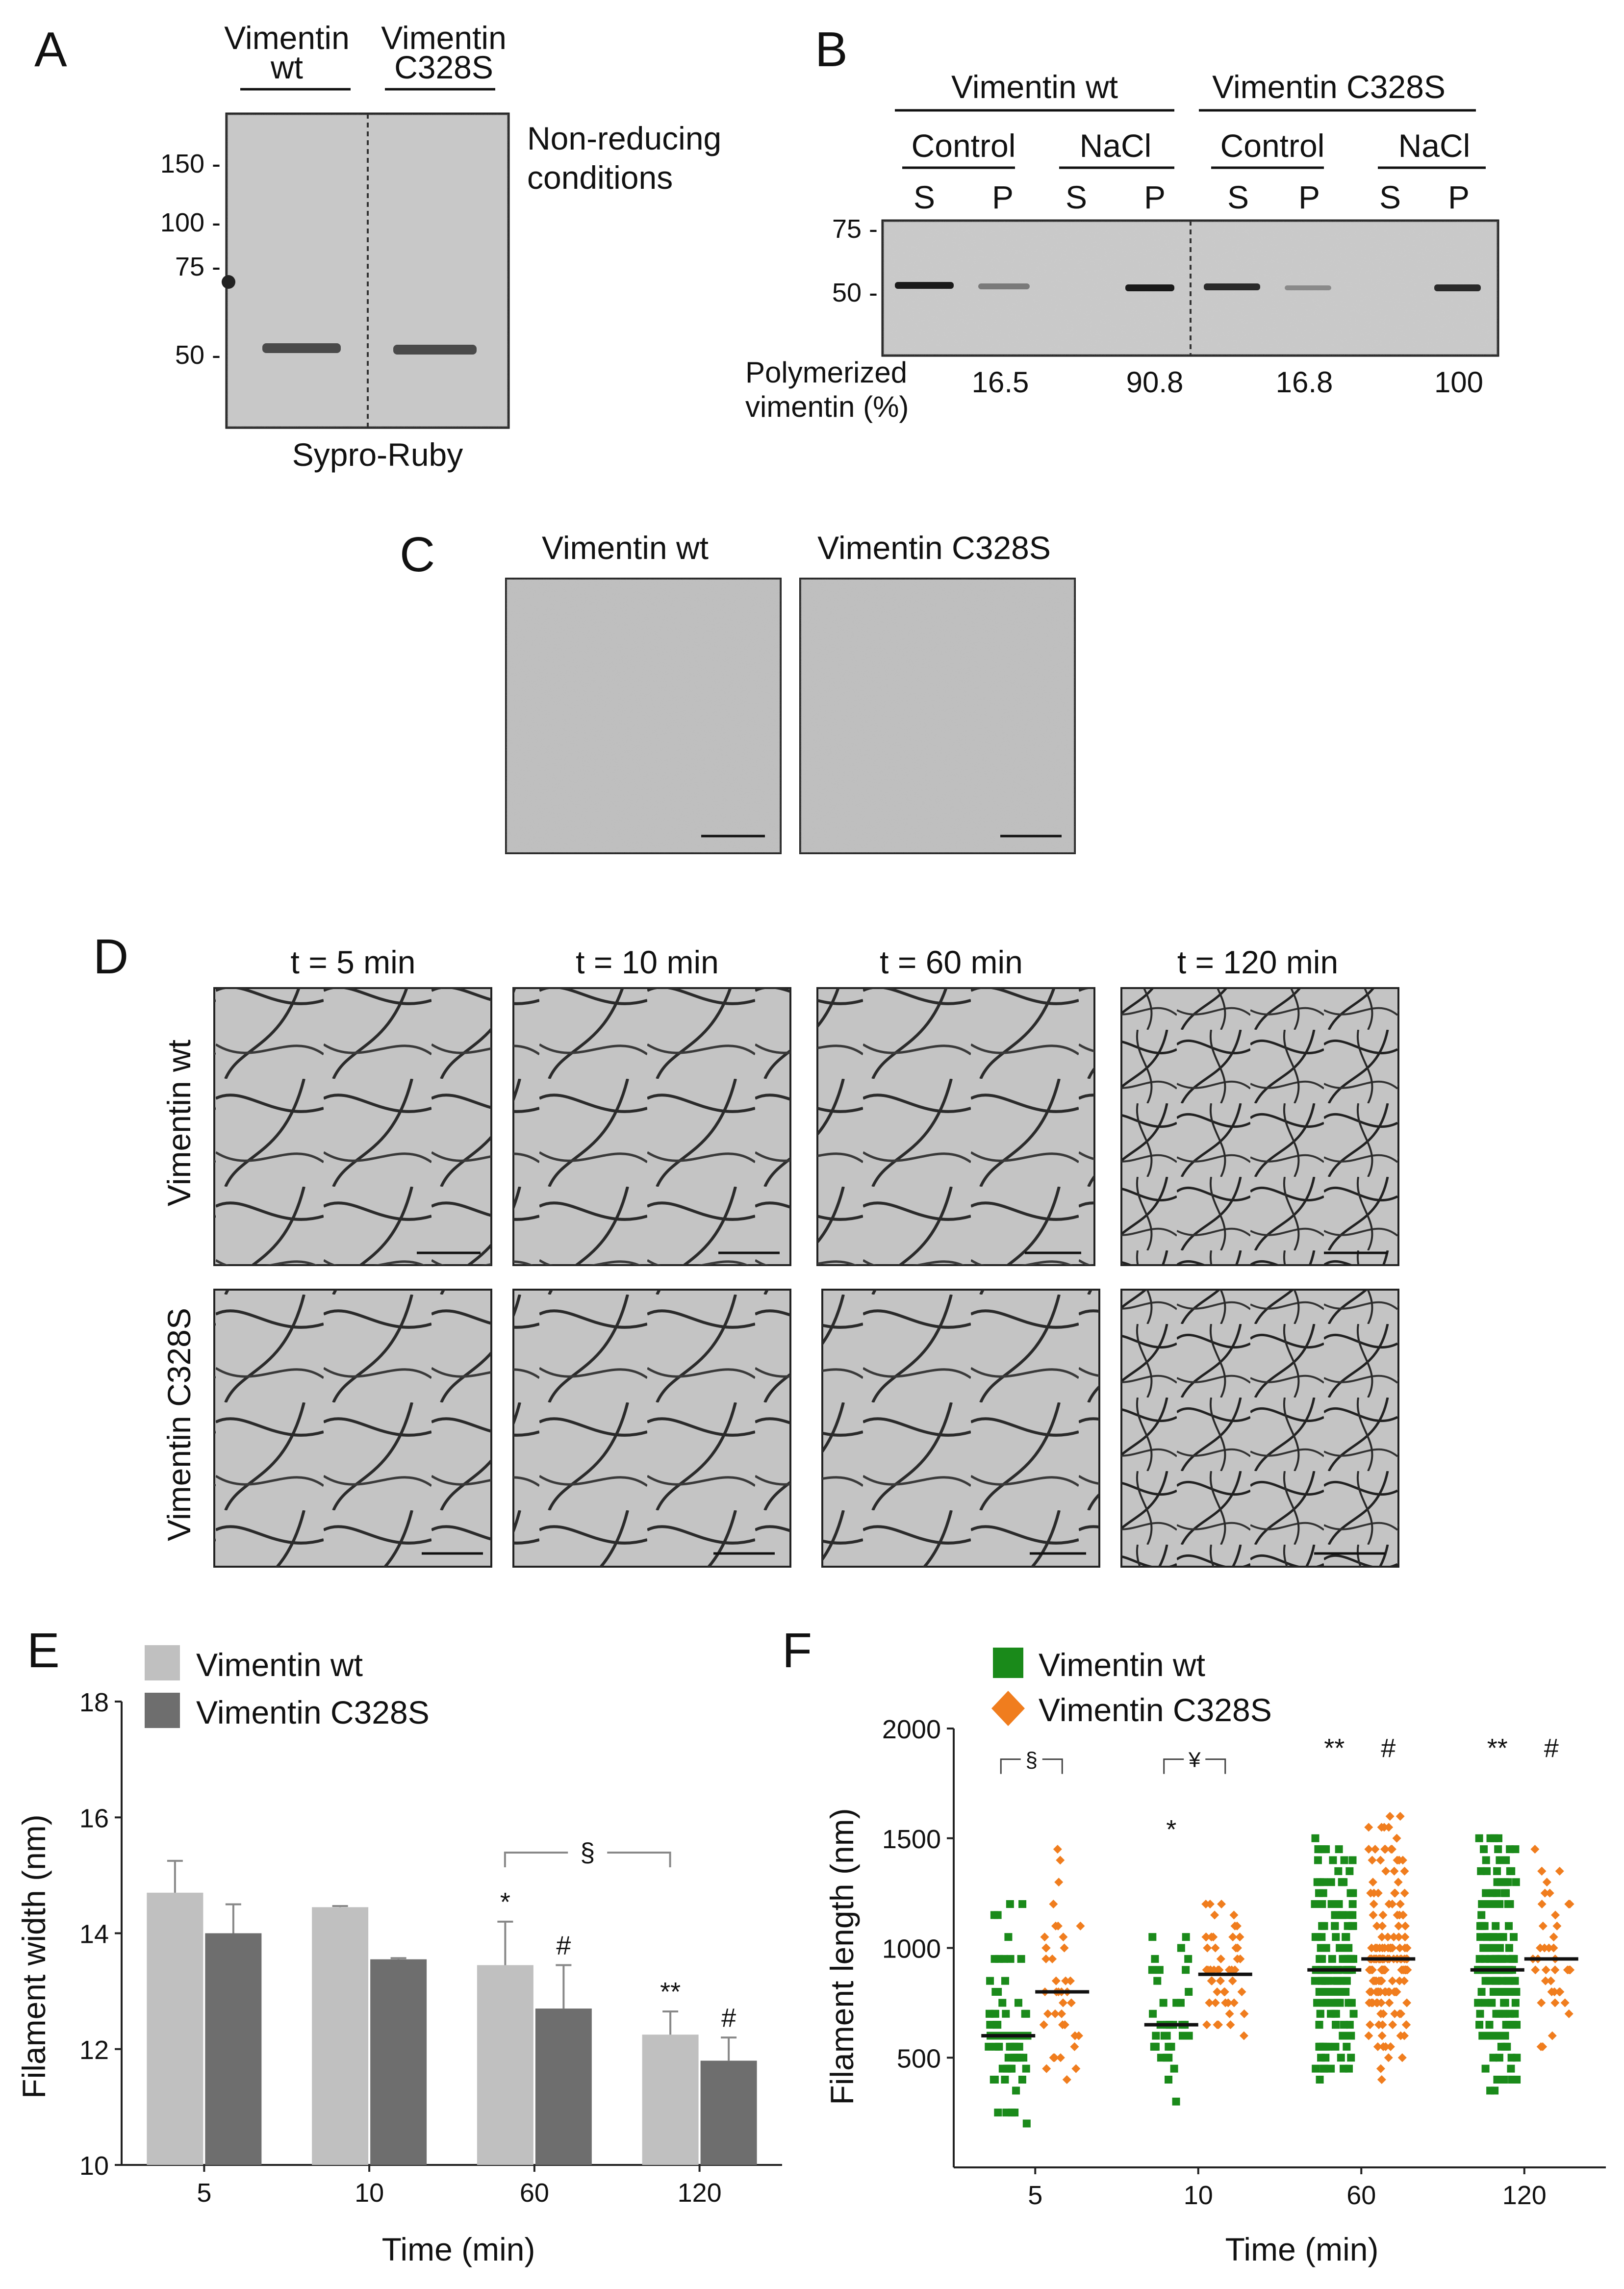 Image resolution: width=1624 pixels, height=2289 pixels. Describe the element at coordinates (417, 554) in the screenshot. I see `panel-c-letter: C` at that location.